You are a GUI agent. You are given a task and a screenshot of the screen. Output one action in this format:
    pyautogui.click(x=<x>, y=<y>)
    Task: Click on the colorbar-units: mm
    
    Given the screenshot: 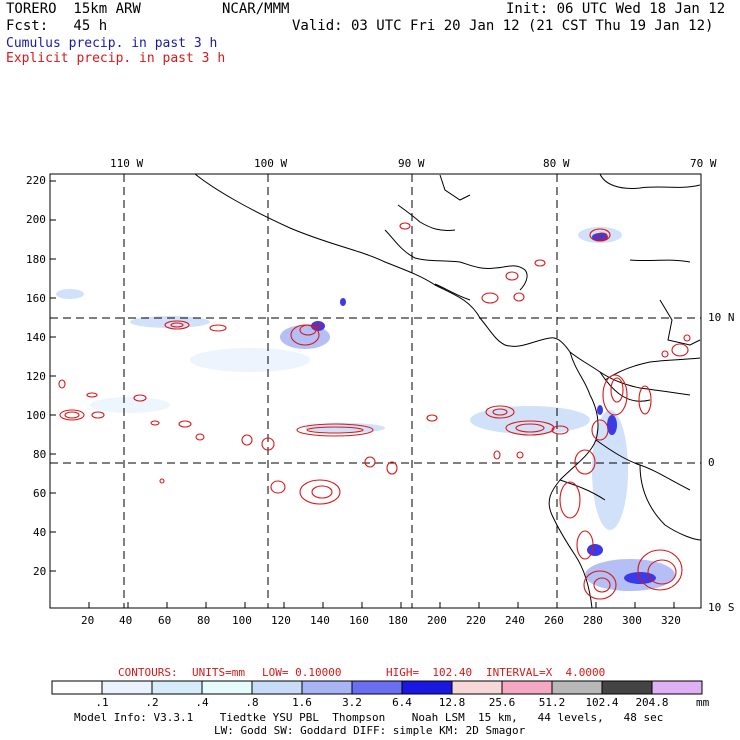 What is the action you would take?
    pyautogui.click(x=703, y=702)
    